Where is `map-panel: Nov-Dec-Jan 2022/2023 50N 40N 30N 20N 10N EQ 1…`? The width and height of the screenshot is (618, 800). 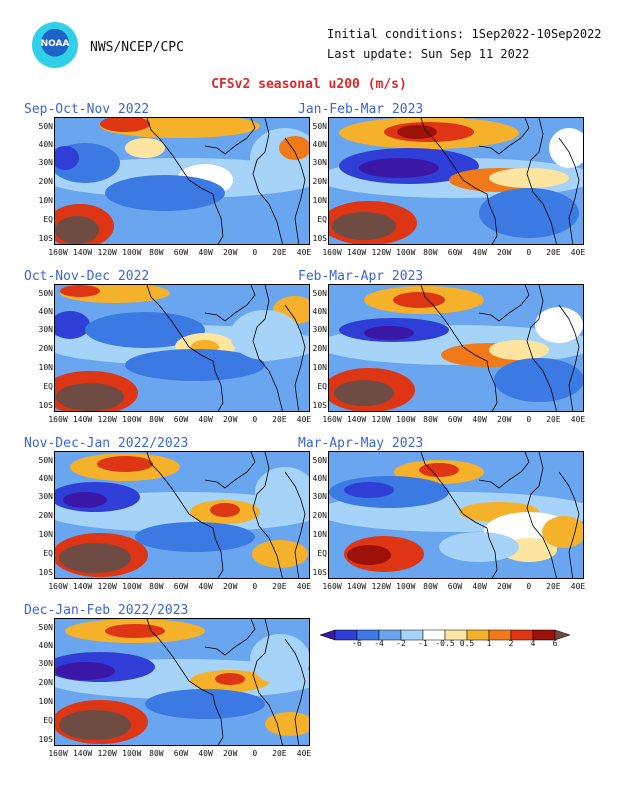 map-panel: Nov-Dec-Jan 2022/2023 50N 40N 30N 20N 10N EQ 1… is located at coordinates (168, 513).